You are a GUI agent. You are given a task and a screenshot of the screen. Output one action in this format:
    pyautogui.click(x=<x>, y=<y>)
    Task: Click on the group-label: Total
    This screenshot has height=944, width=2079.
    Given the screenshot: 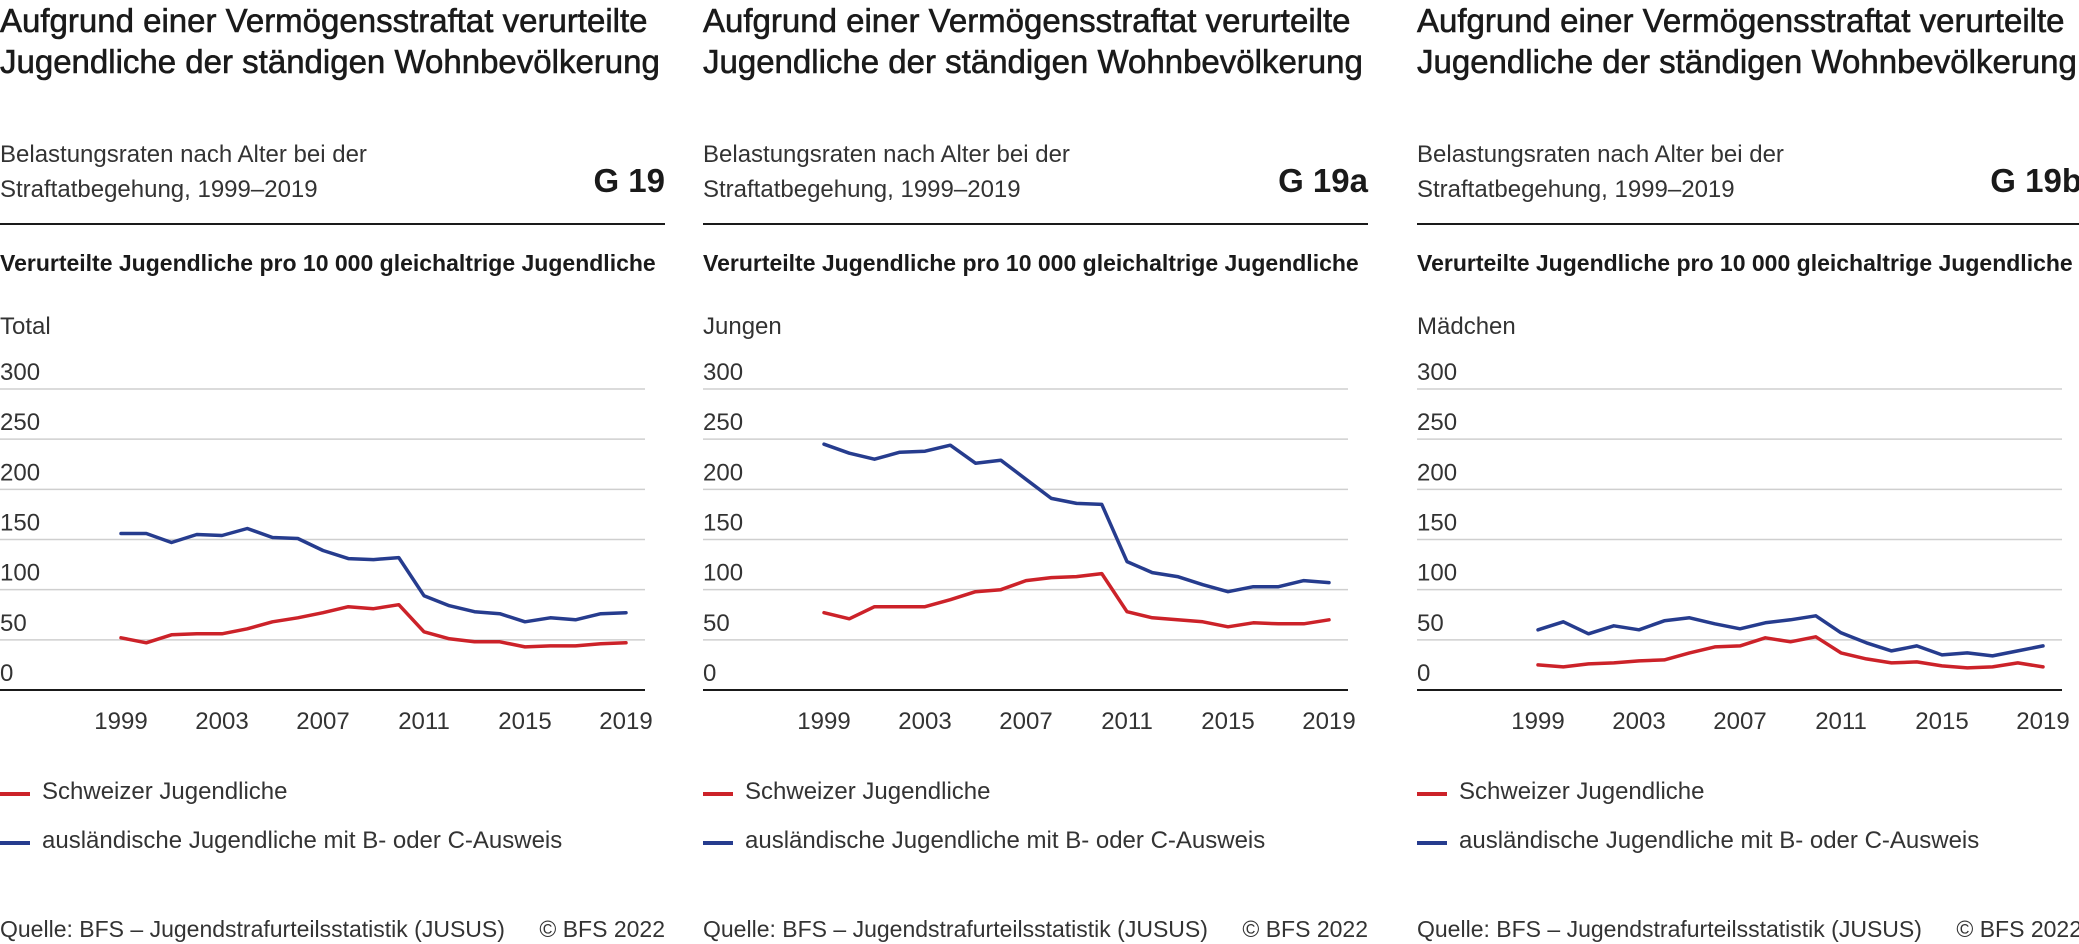 What is the action you would take?
    pyautogui.click(x=25, y=326)
    